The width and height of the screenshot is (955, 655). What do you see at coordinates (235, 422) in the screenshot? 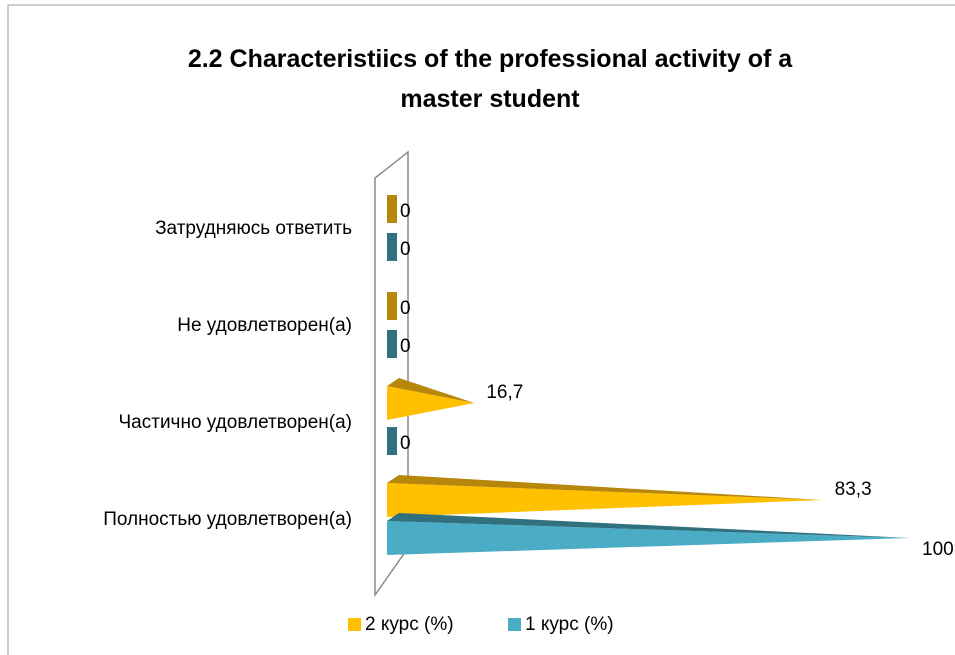
I see `y-tick-label: Частично удовлетворен(а)` at bounding box center [235, 422].